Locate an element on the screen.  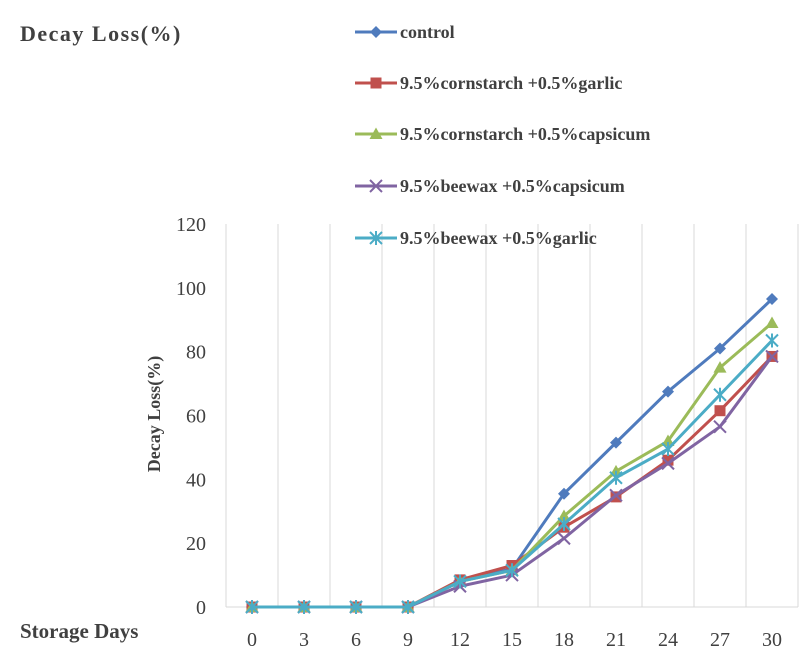
x-axis-ticks: 0 3 6 9 12 15 18 21 24 27 30 is located at coordinates (514, 640).